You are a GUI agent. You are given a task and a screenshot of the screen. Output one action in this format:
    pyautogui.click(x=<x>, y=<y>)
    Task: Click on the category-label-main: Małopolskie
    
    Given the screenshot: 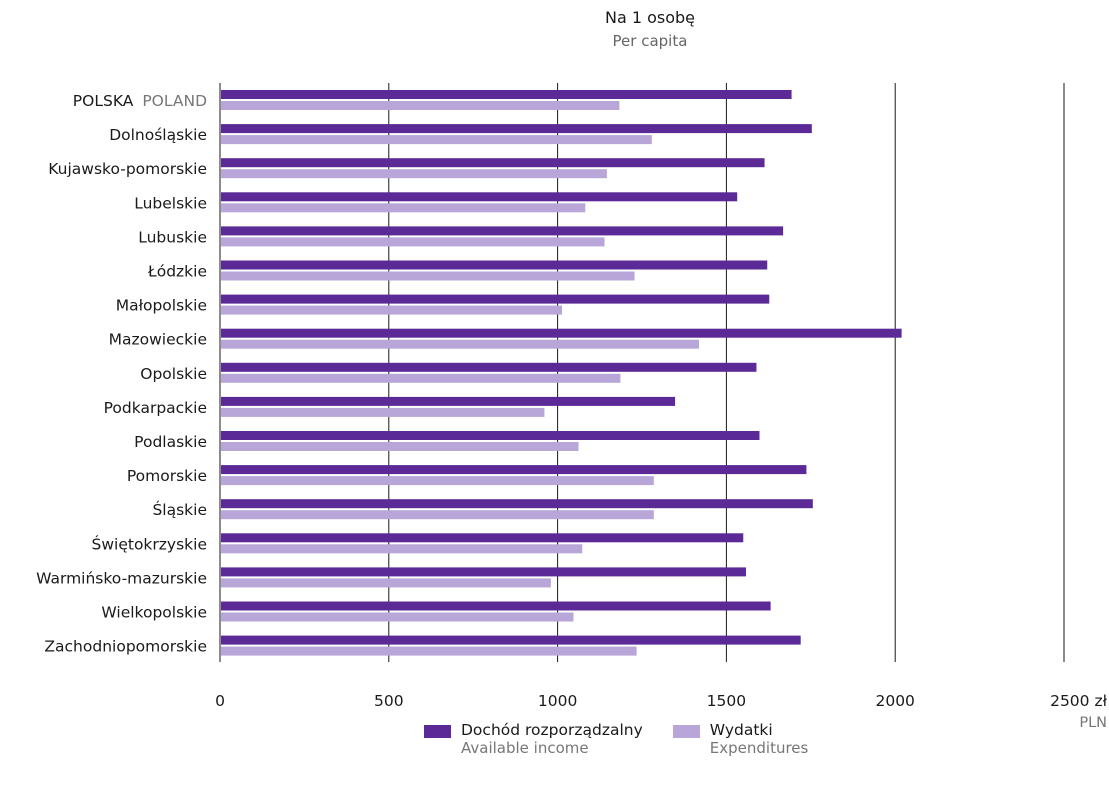 What is the action you would take?
    pyautogui.click(x=161, y=306)
    